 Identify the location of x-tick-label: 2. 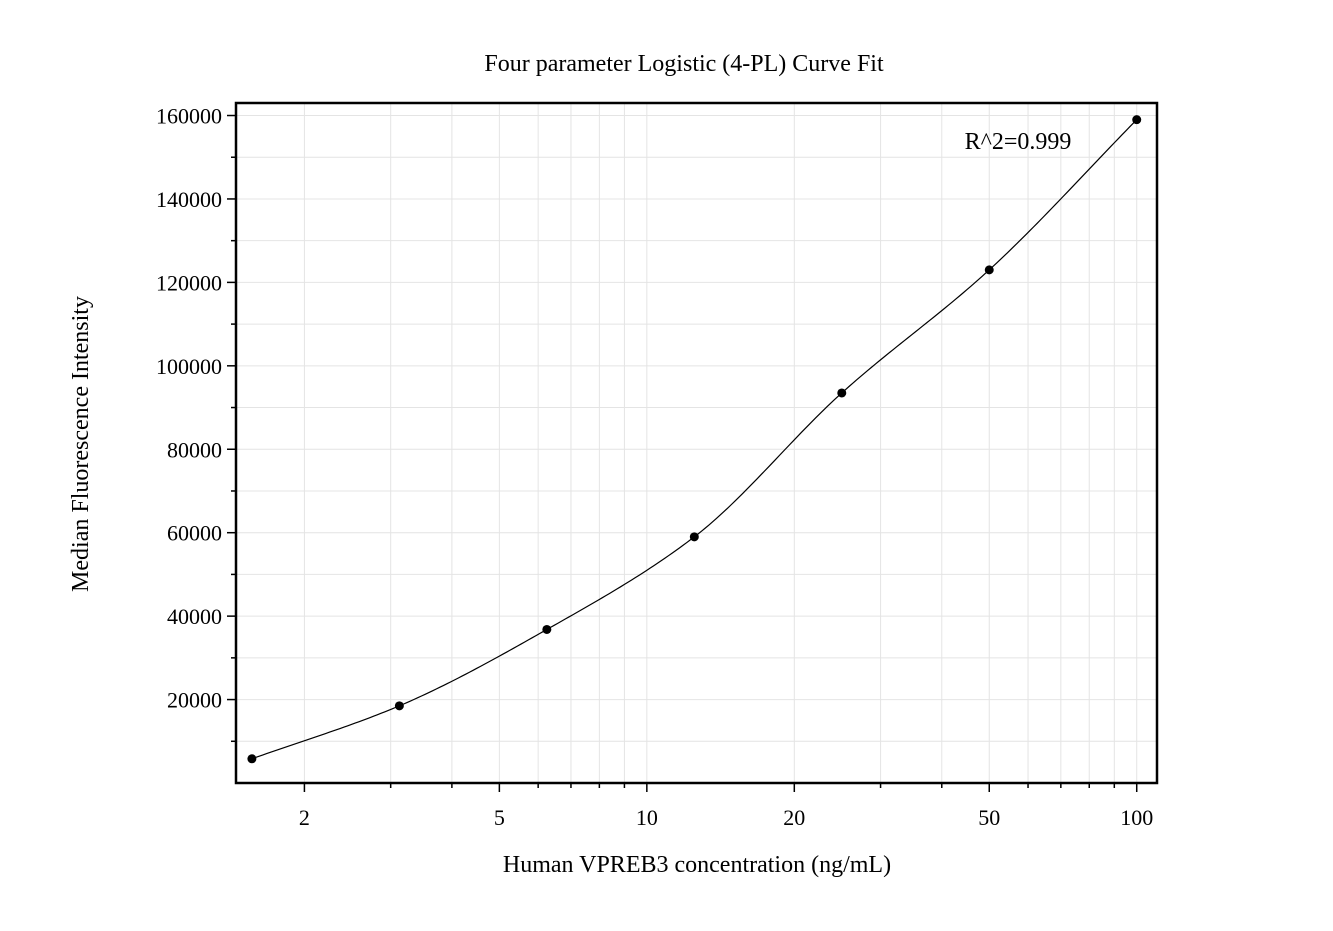
(304, 817).